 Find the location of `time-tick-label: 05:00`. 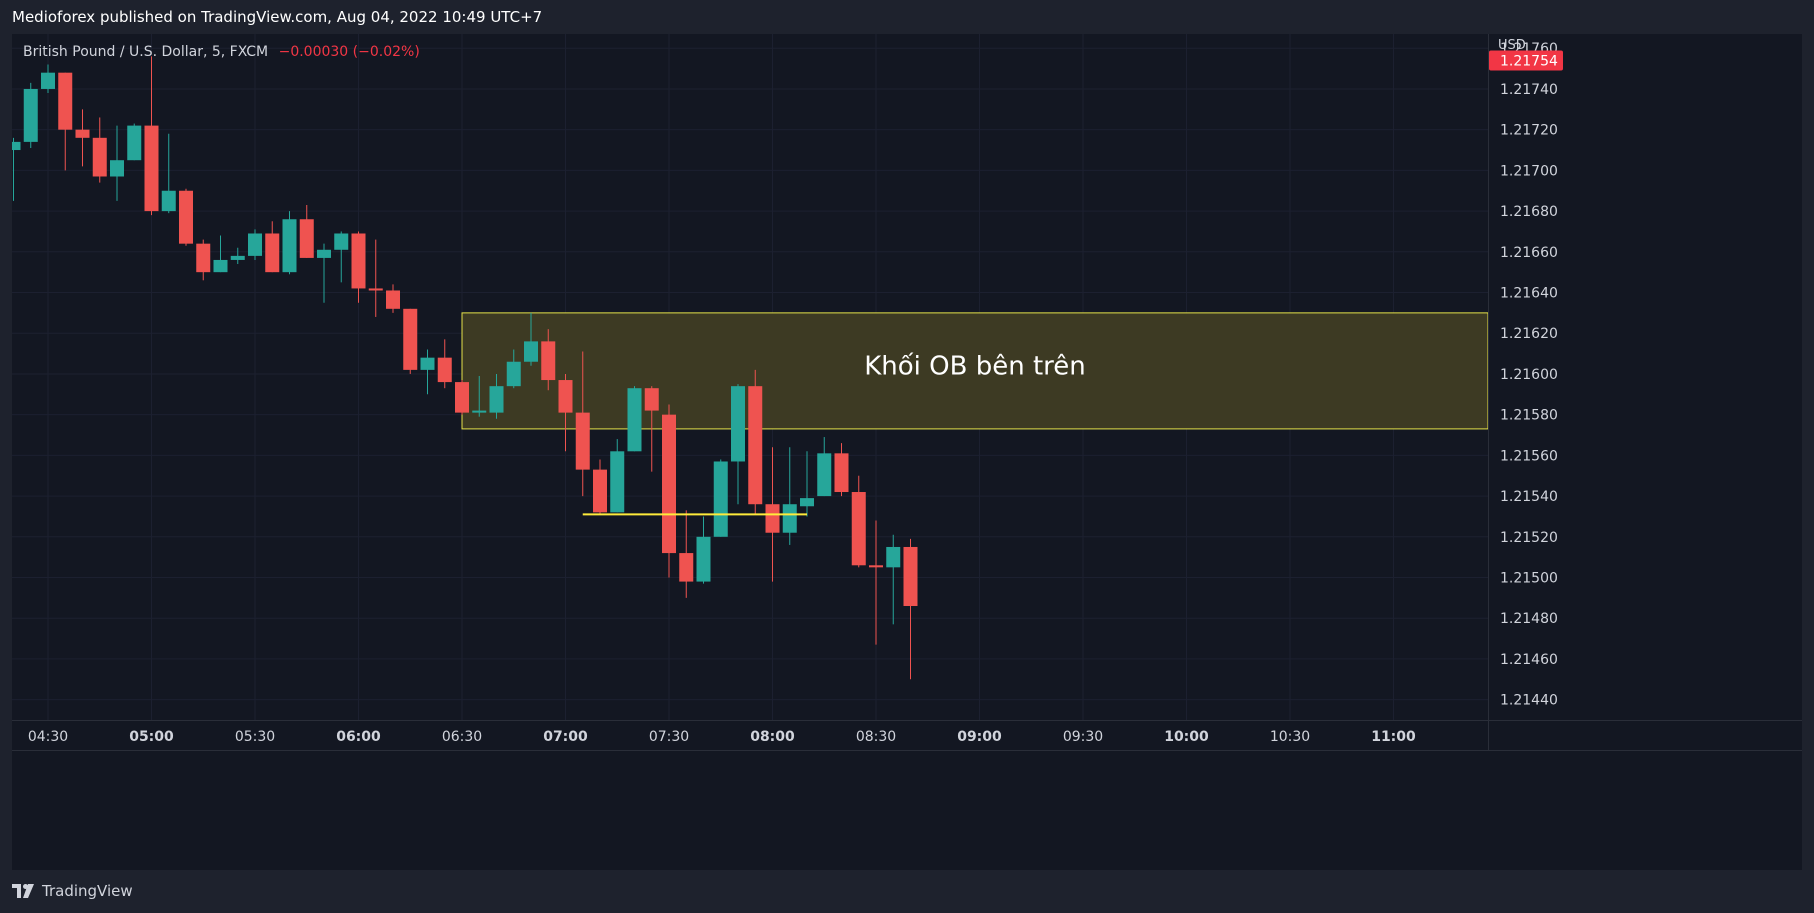

time-tick-label: 05:00 is located at coordinates (151, 737).